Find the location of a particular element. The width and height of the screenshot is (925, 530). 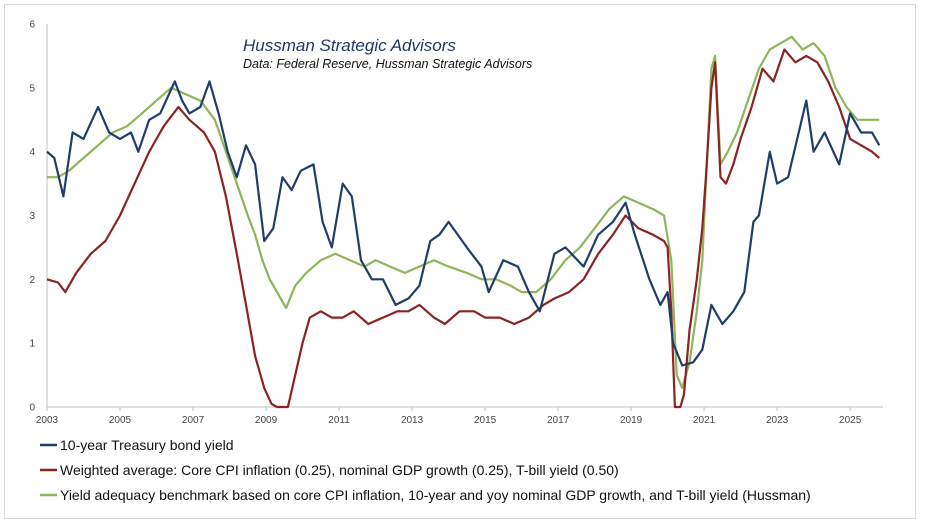

y-tick-label: 6 is located at coordinates (32, 25).